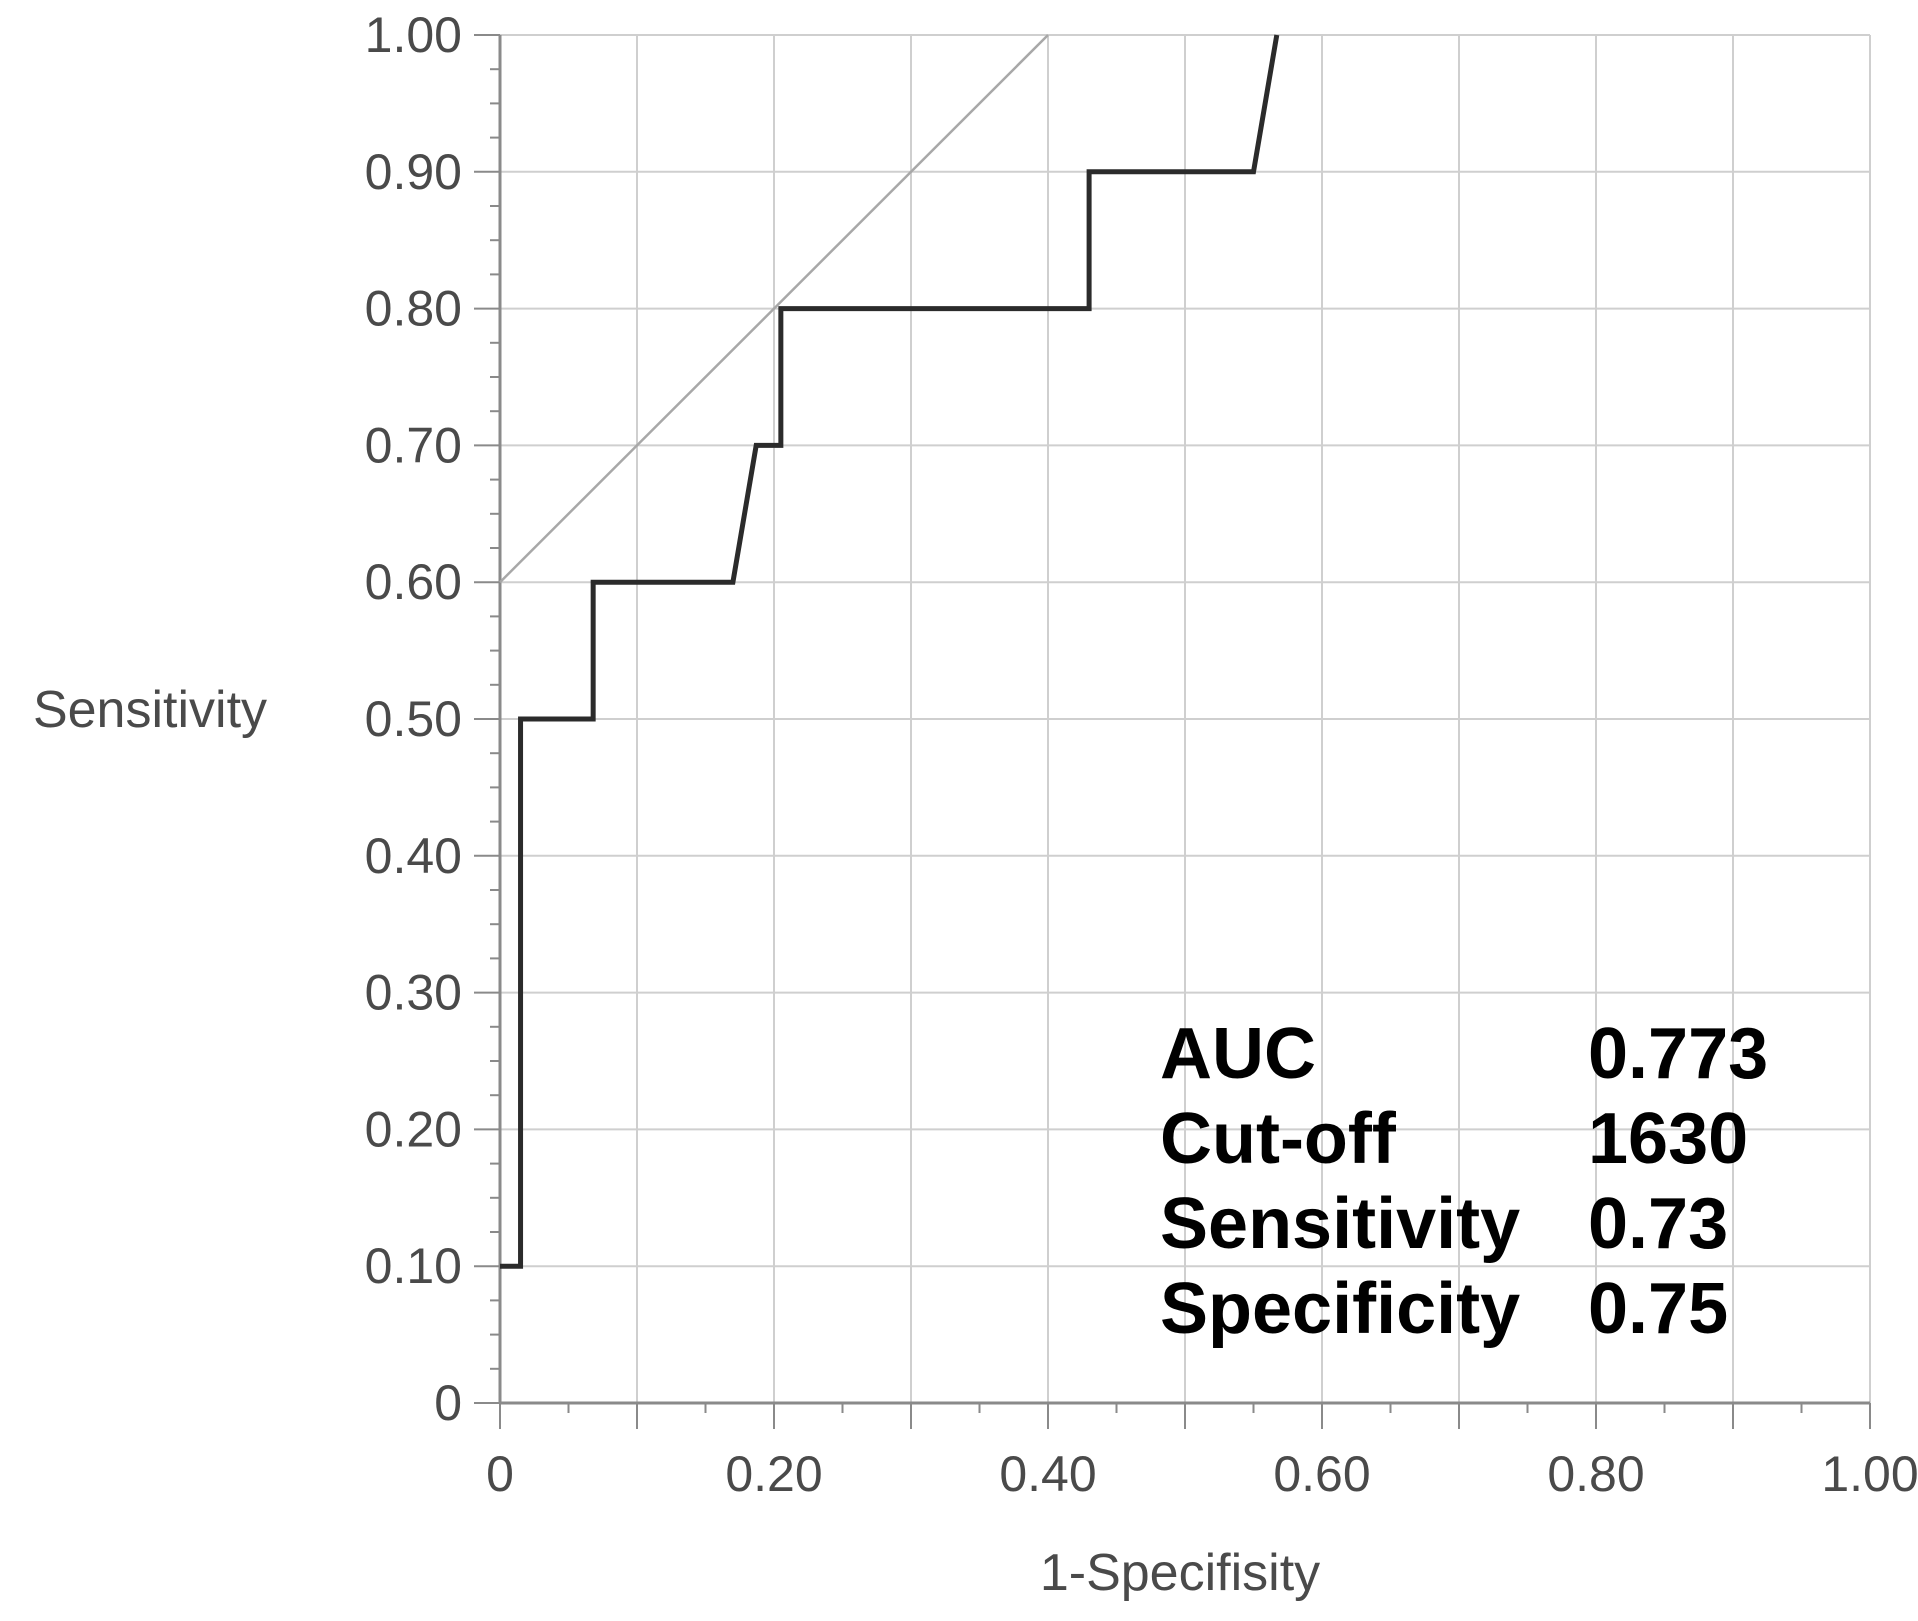 Image resolution: width=1918 pixels, height=1621 pixels. What do you see at coordinates (500, 1474) in the screenshot?
I see `x-tick-label: 0` at bounding box center [500, 1474].